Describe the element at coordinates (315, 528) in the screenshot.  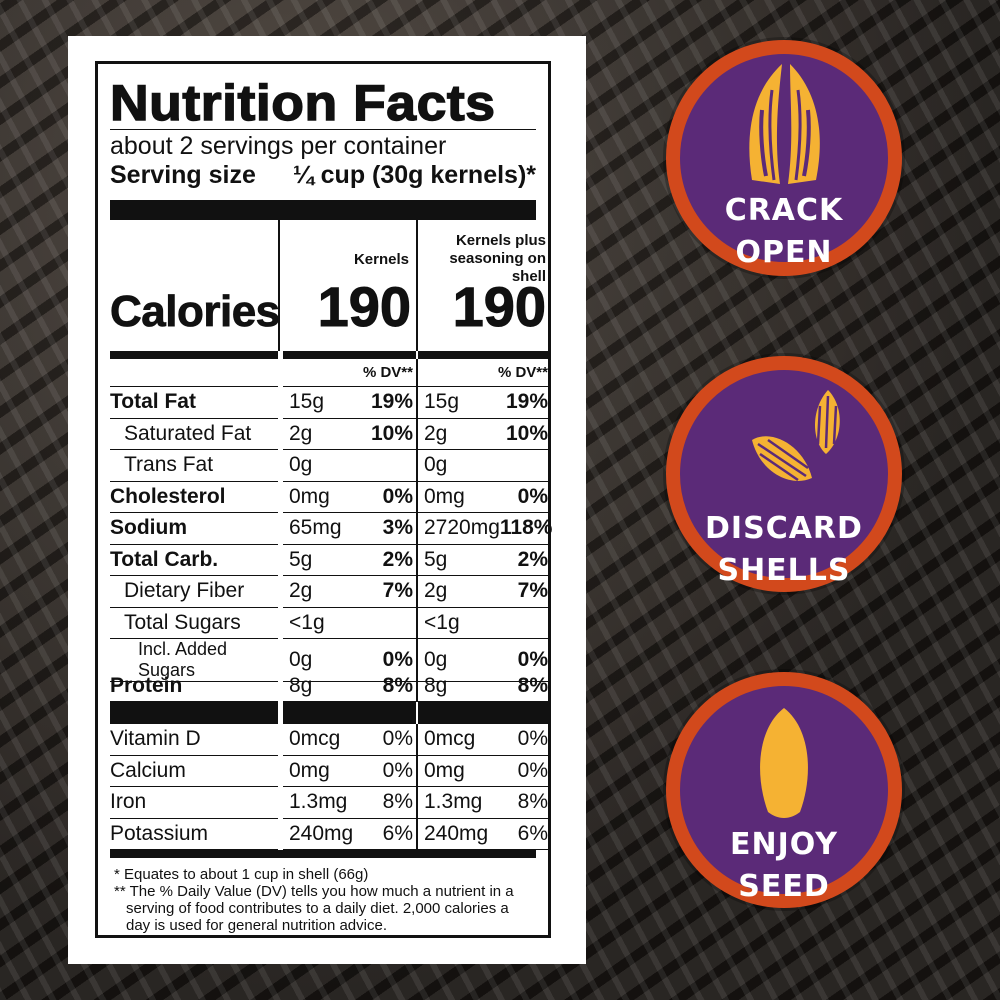
I see `kernels-amount: 65mg` at that location.